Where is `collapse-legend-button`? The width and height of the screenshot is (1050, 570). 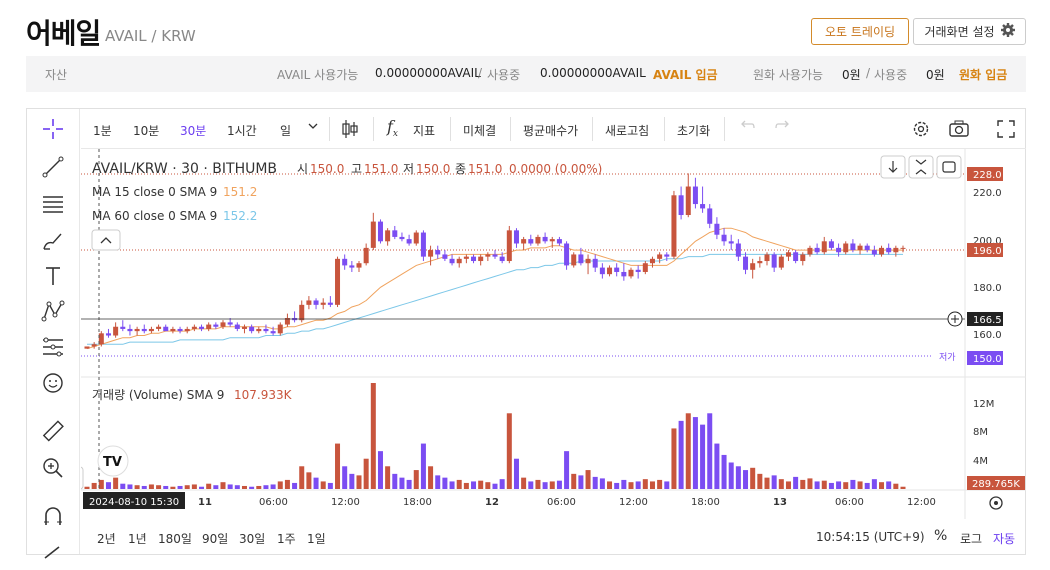 collapse-legend-button is located at coordinates (106, 240).